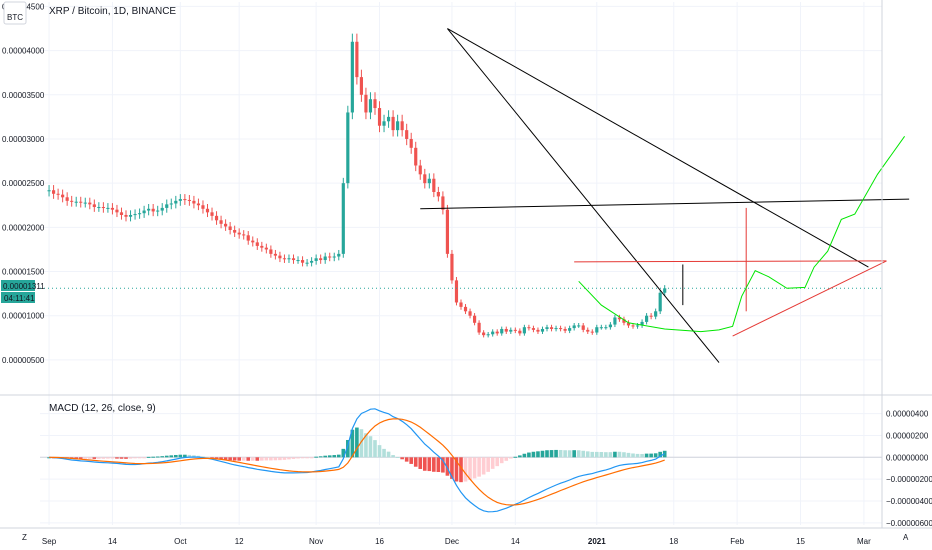 The image size is (932, 550). Describe the element at coordinates (907, 457) in the screenshot. I see `macd-y-tick-label: 0.00000000` at that location.